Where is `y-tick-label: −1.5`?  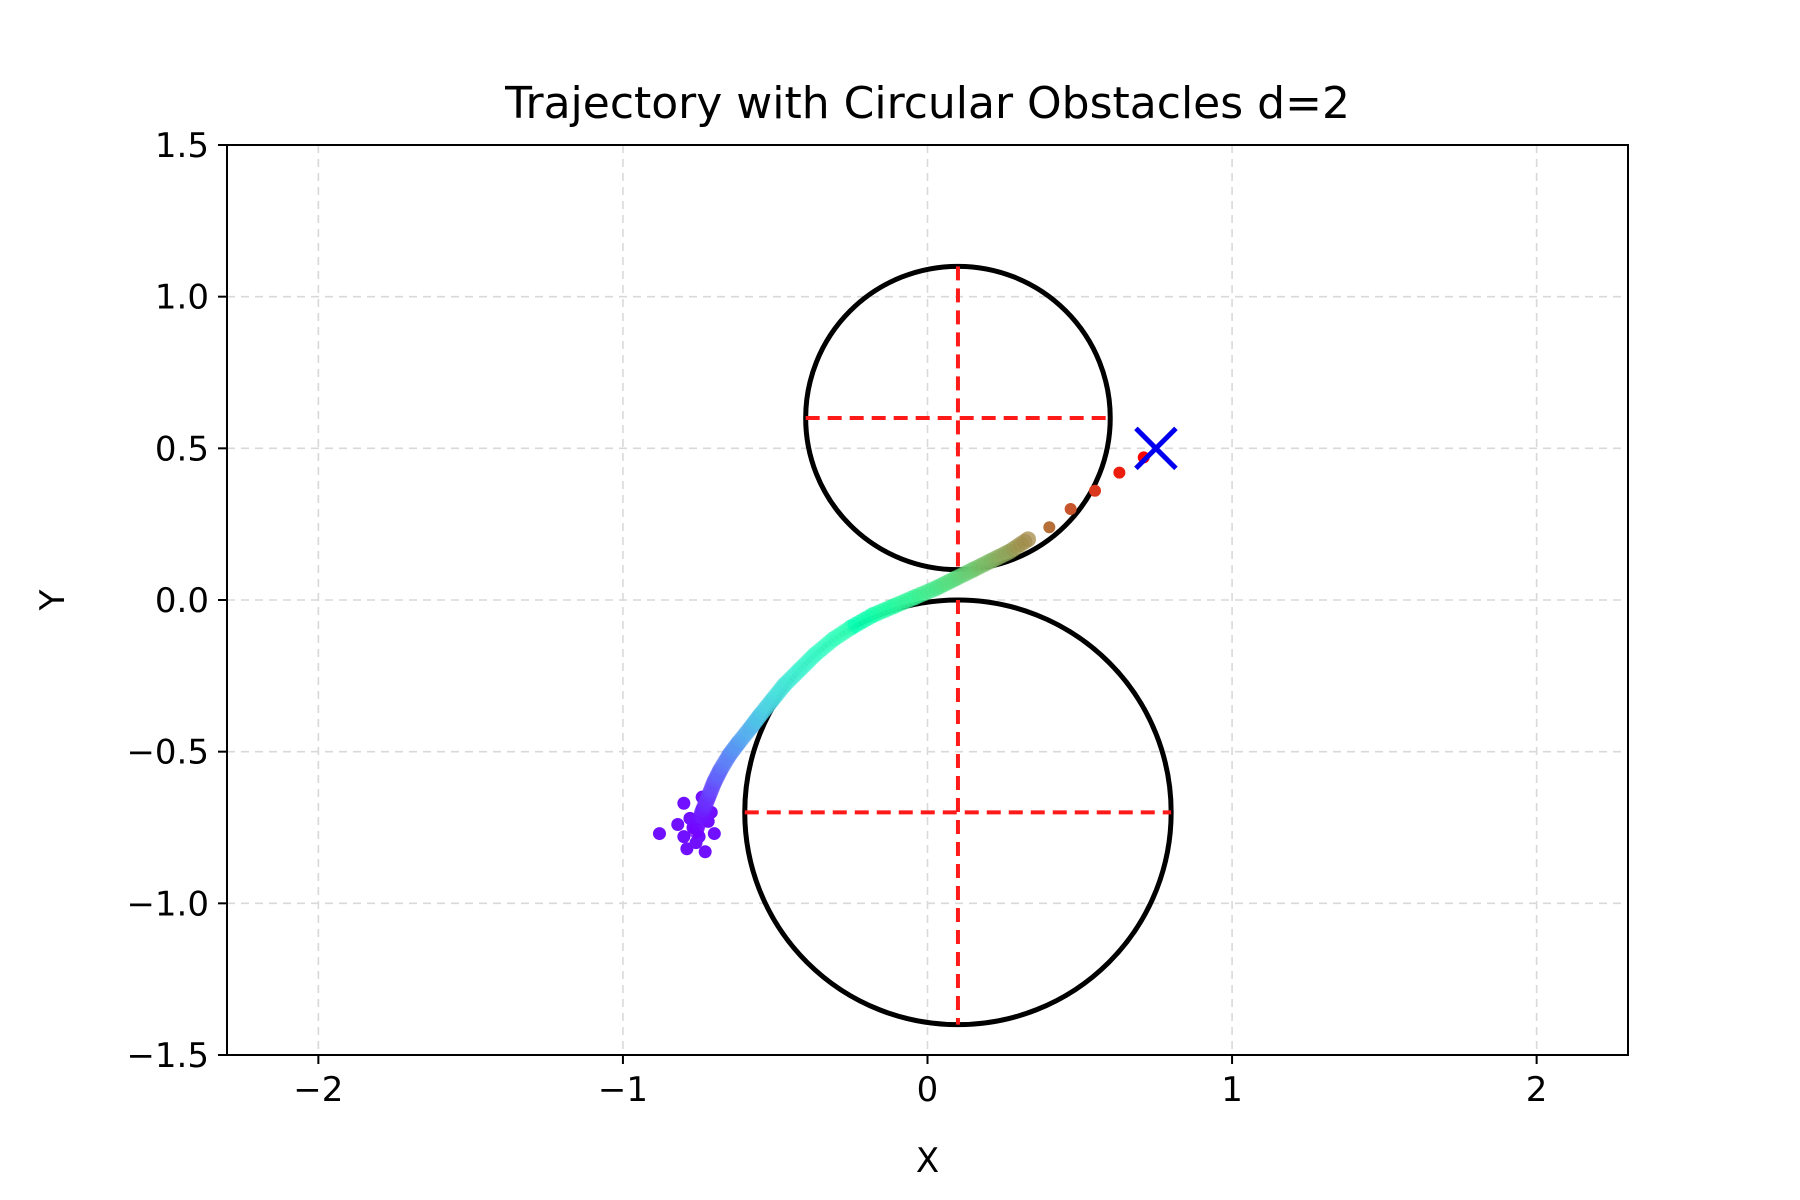 y-tick-label: −1.5 is located at coordinates (167, 1056).